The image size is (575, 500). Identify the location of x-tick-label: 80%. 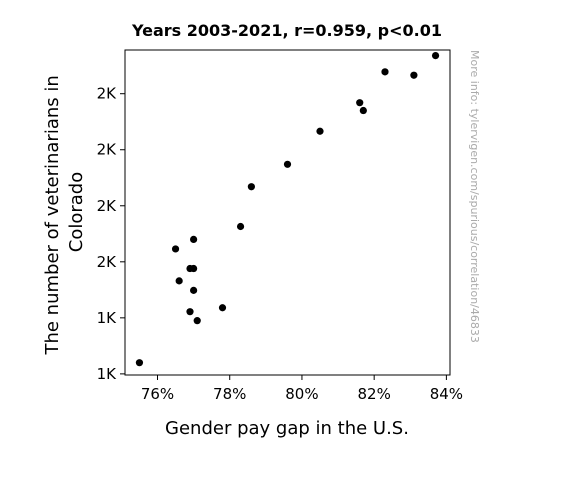
(301, 394).